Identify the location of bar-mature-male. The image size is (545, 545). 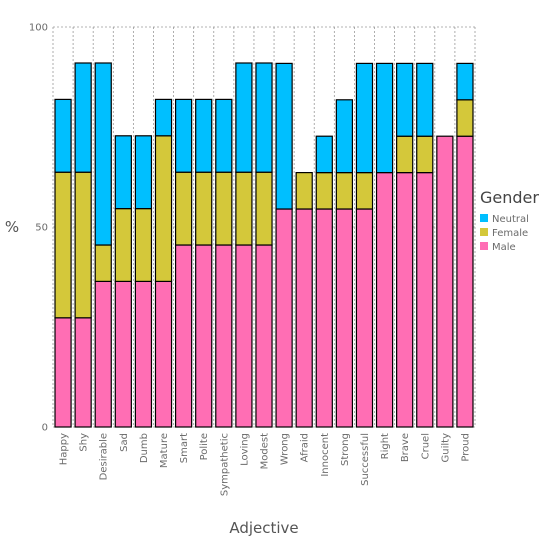
(163, 354).